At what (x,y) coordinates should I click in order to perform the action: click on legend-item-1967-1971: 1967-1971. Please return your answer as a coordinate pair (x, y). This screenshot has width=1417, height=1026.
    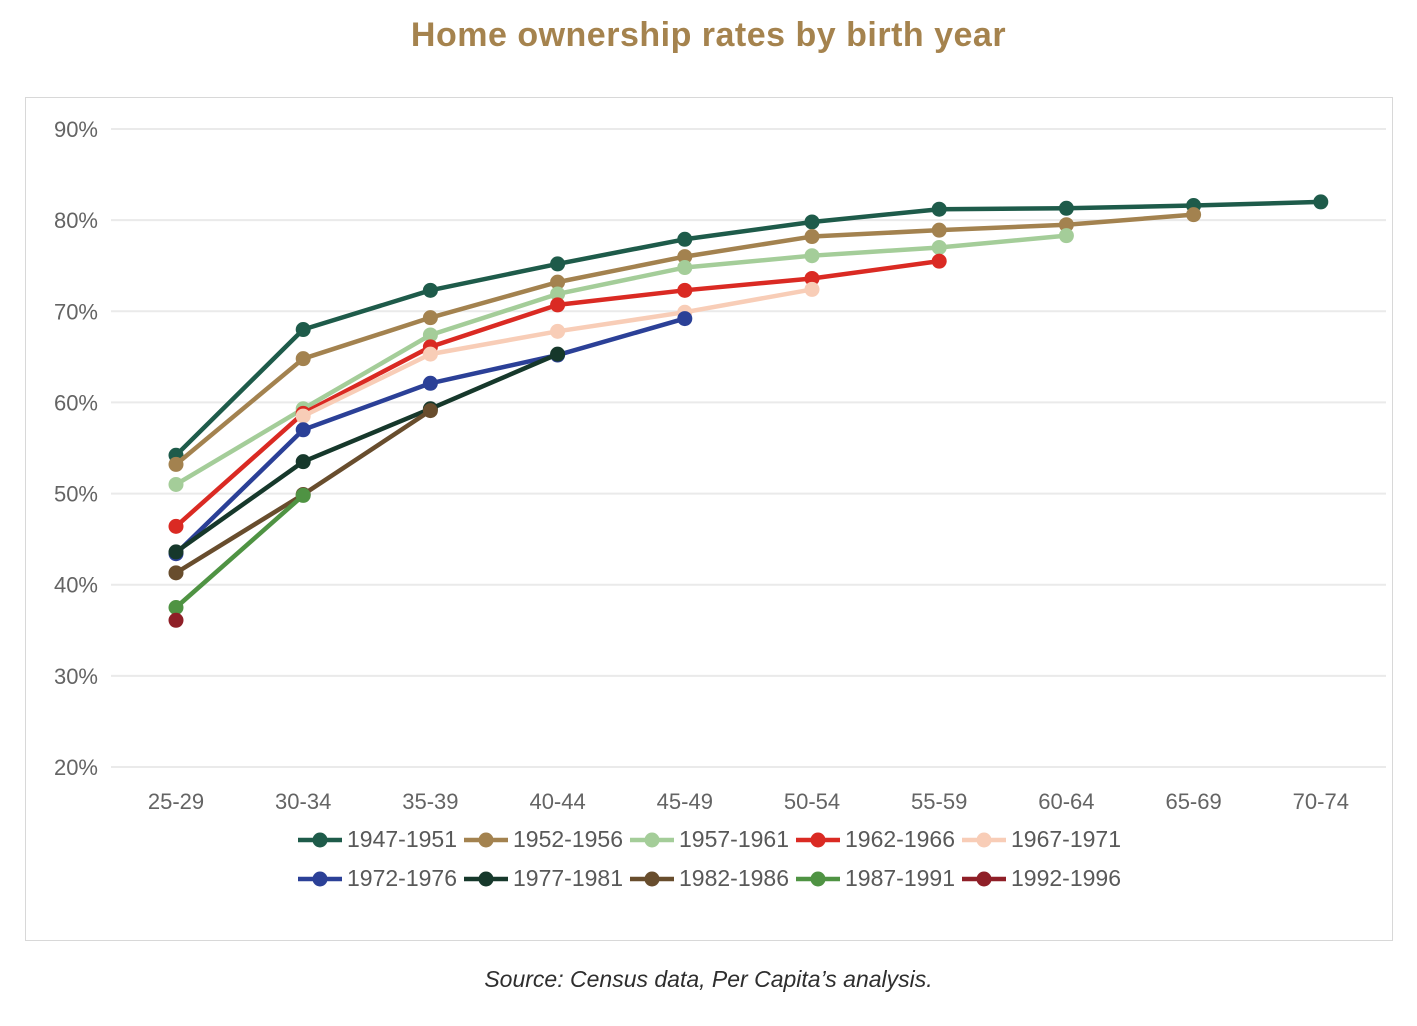
    Looking at the image, I should click on (1041, 839).